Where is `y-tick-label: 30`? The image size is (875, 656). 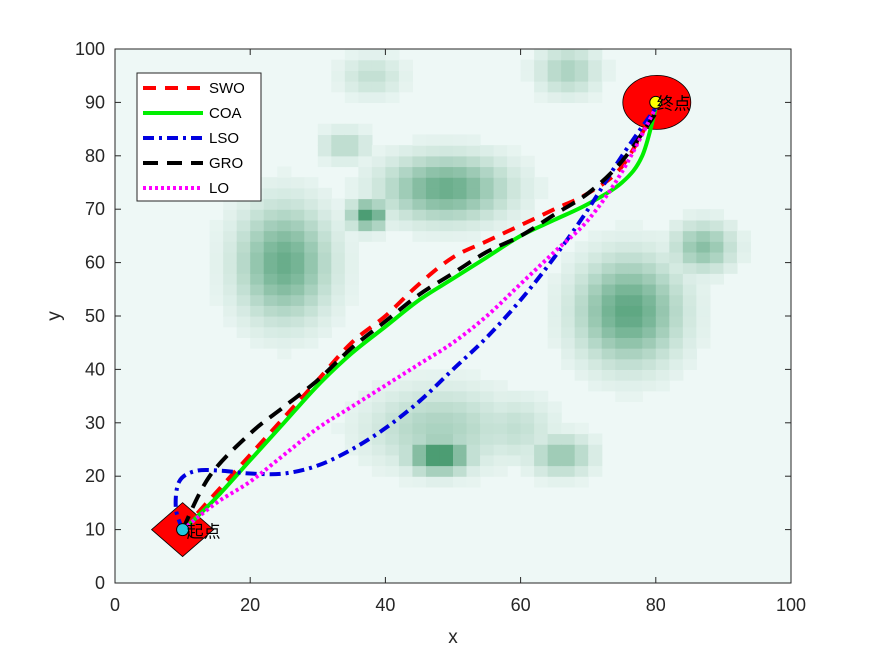 y-tick-label: 30 is located at coordinates (95, 423).